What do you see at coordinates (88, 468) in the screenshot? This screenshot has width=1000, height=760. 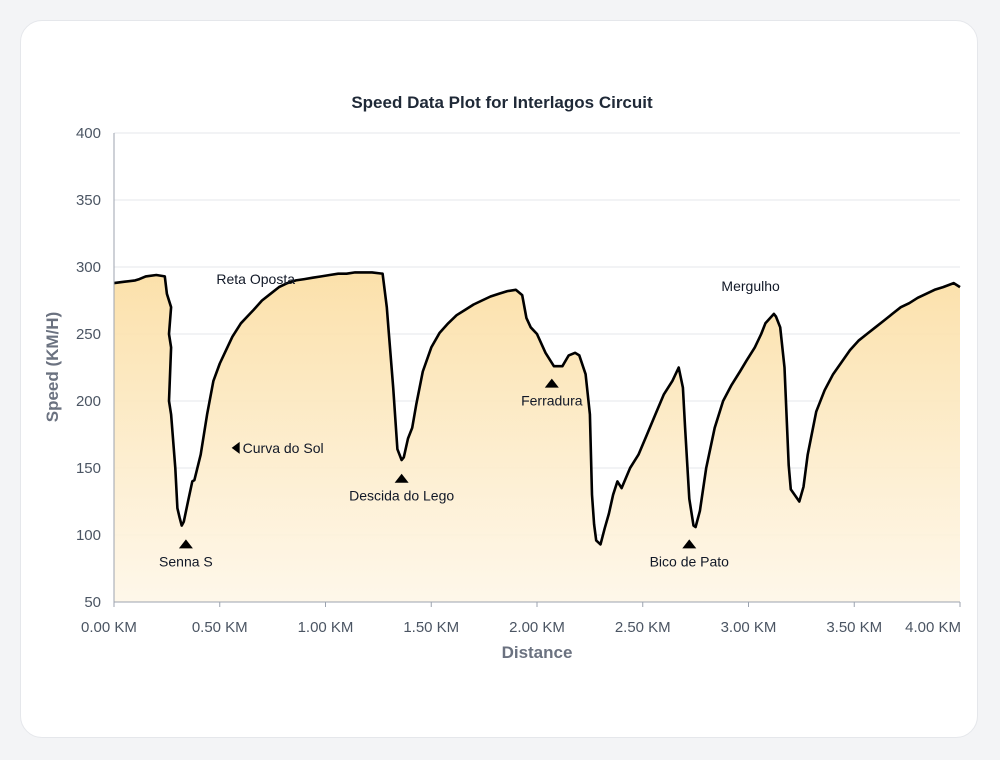 I see `y-tick-label: 150` at bounding box center [88, 468].